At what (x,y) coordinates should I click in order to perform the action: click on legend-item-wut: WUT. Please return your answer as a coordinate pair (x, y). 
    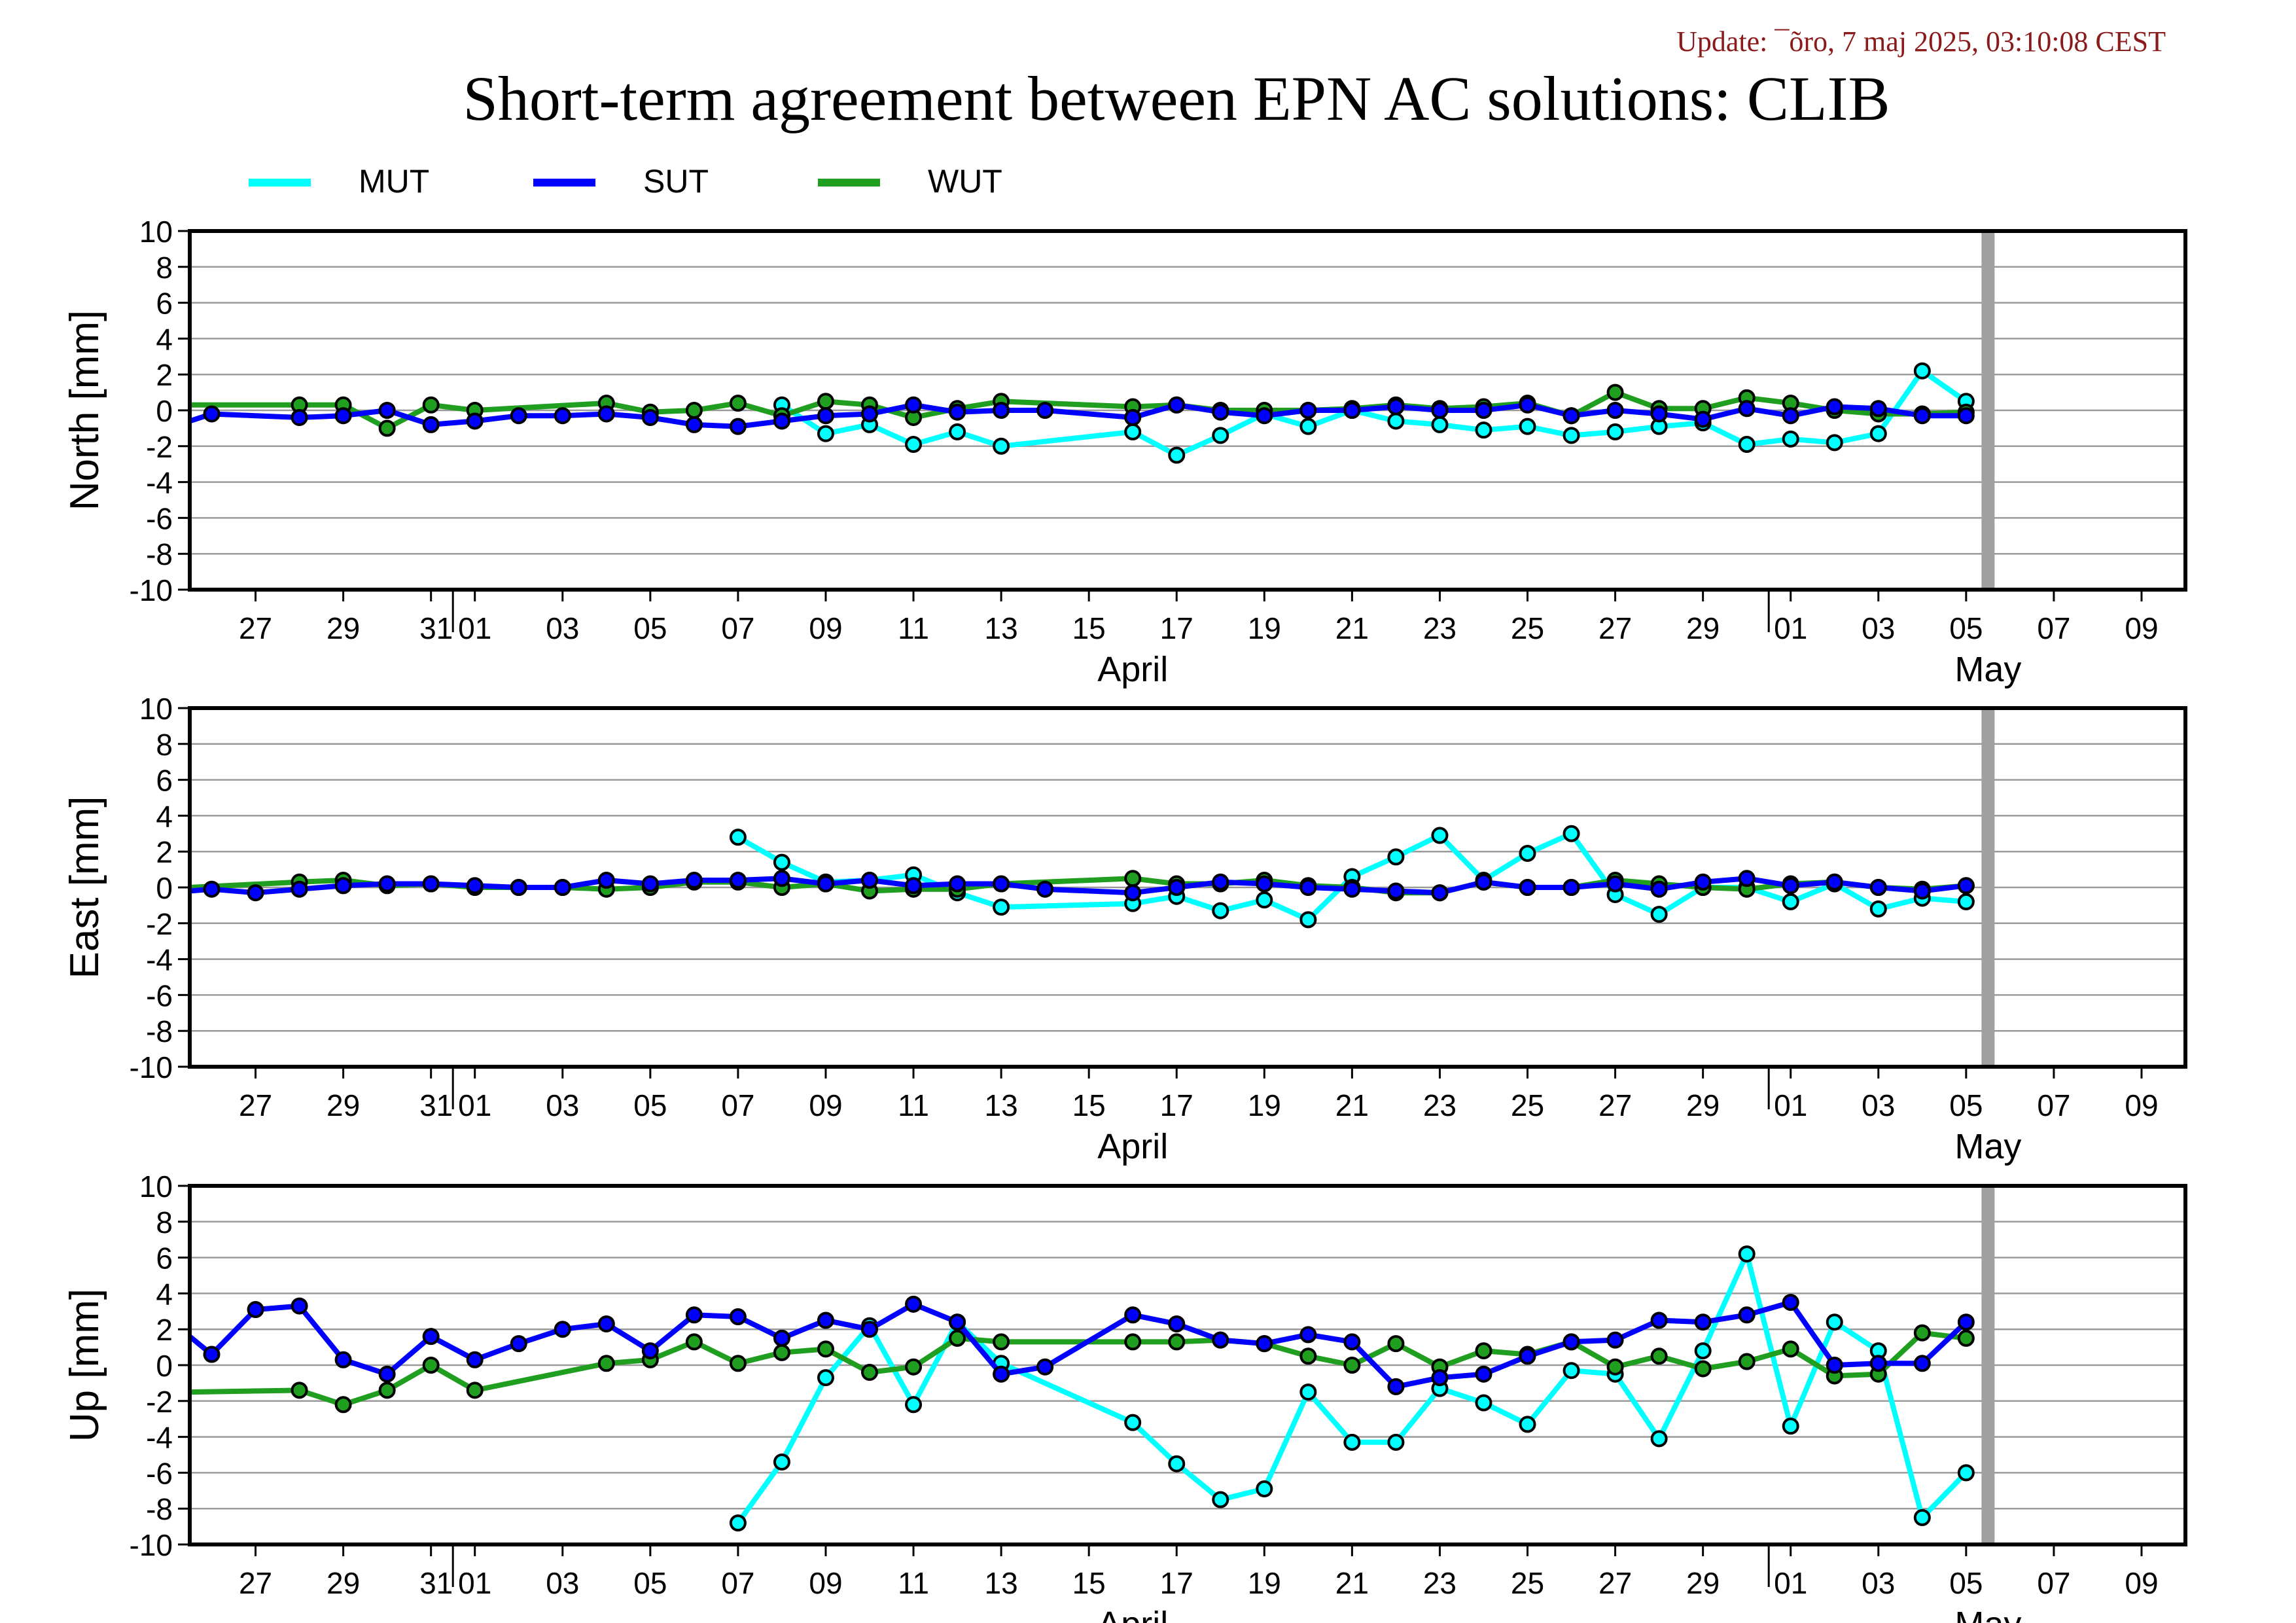
    Looking at the image, I should click on (910, 182).